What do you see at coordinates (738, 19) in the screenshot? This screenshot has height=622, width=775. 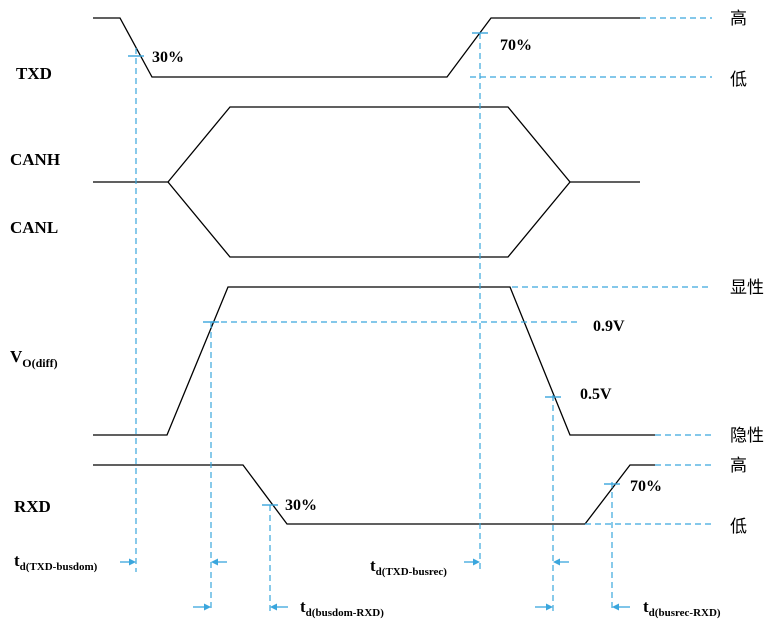 I see `txd-high-label: 高` at bounding box center [738, 19].